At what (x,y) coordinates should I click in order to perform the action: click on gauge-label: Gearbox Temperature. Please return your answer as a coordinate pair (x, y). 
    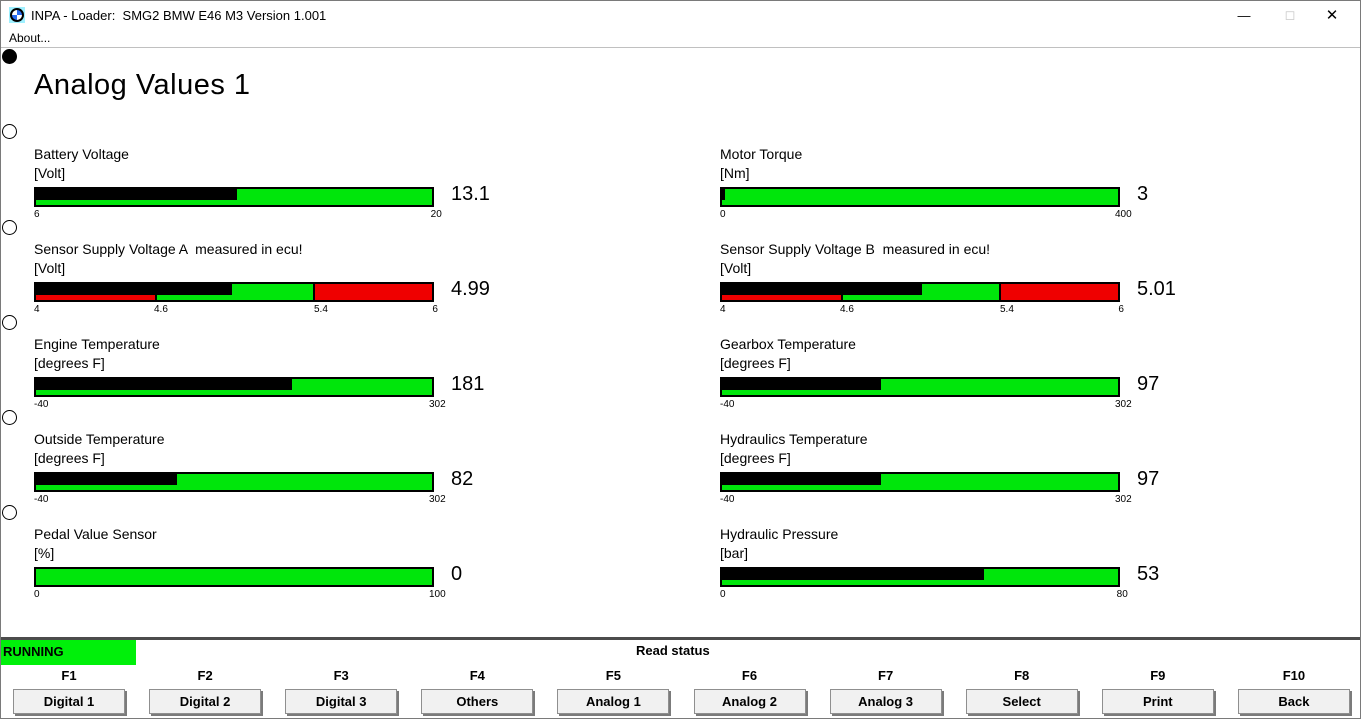
    Looking at the image, I should click on (788, 344).